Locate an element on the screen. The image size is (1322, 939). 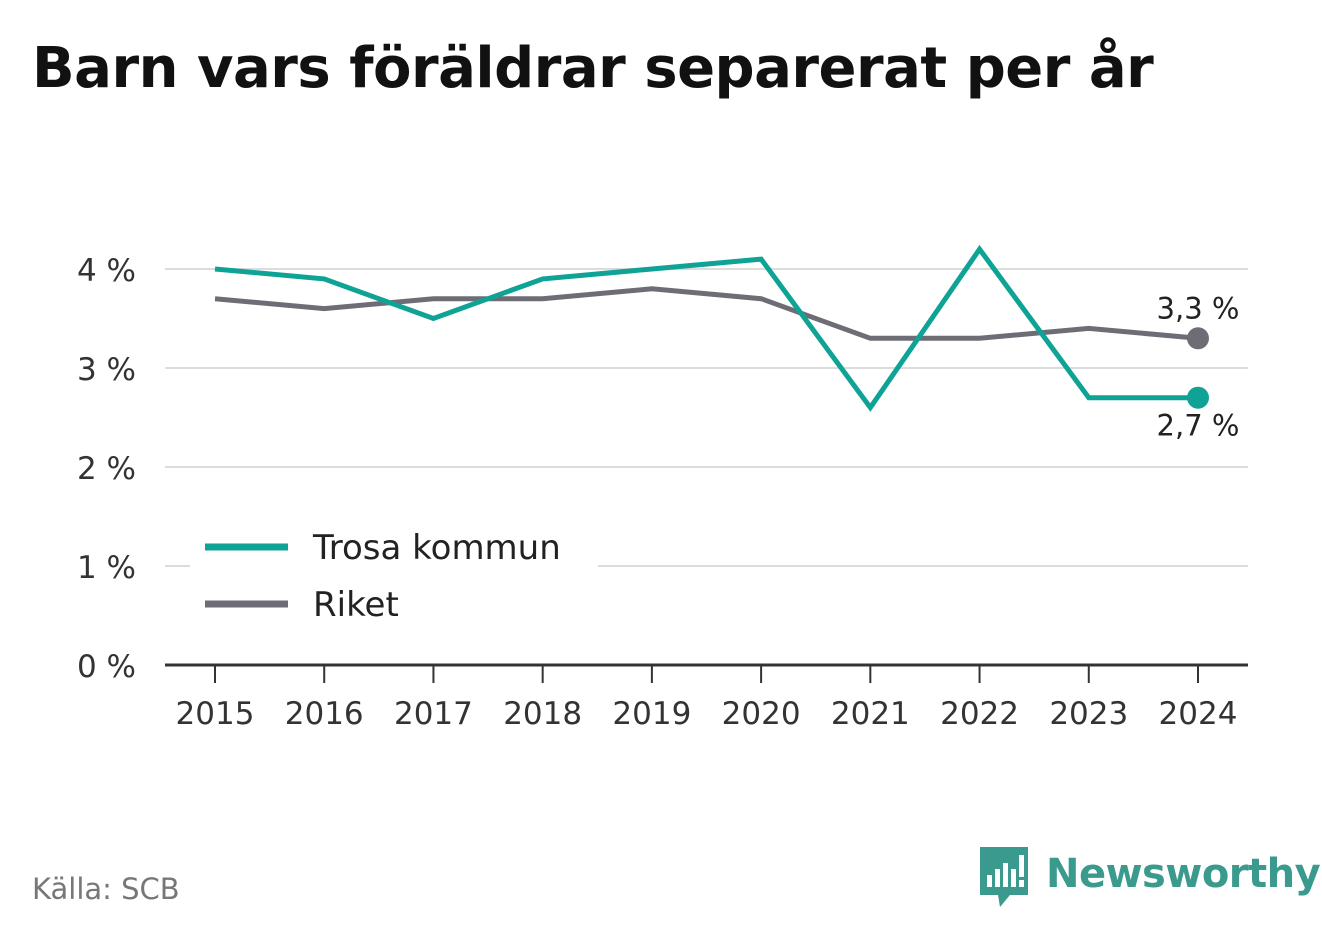
y-tick-label: 1 % is located at coordinates (106, 568).